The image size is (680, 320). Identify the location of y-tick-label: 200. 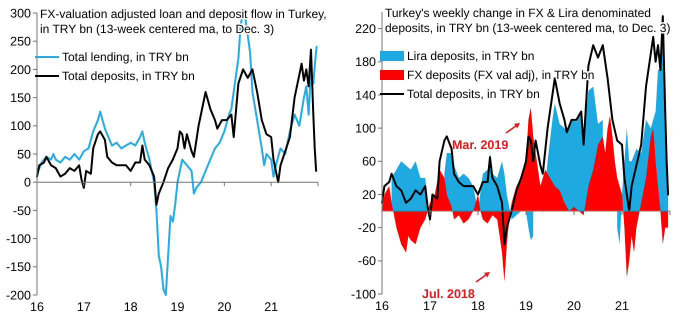
(21, 69).